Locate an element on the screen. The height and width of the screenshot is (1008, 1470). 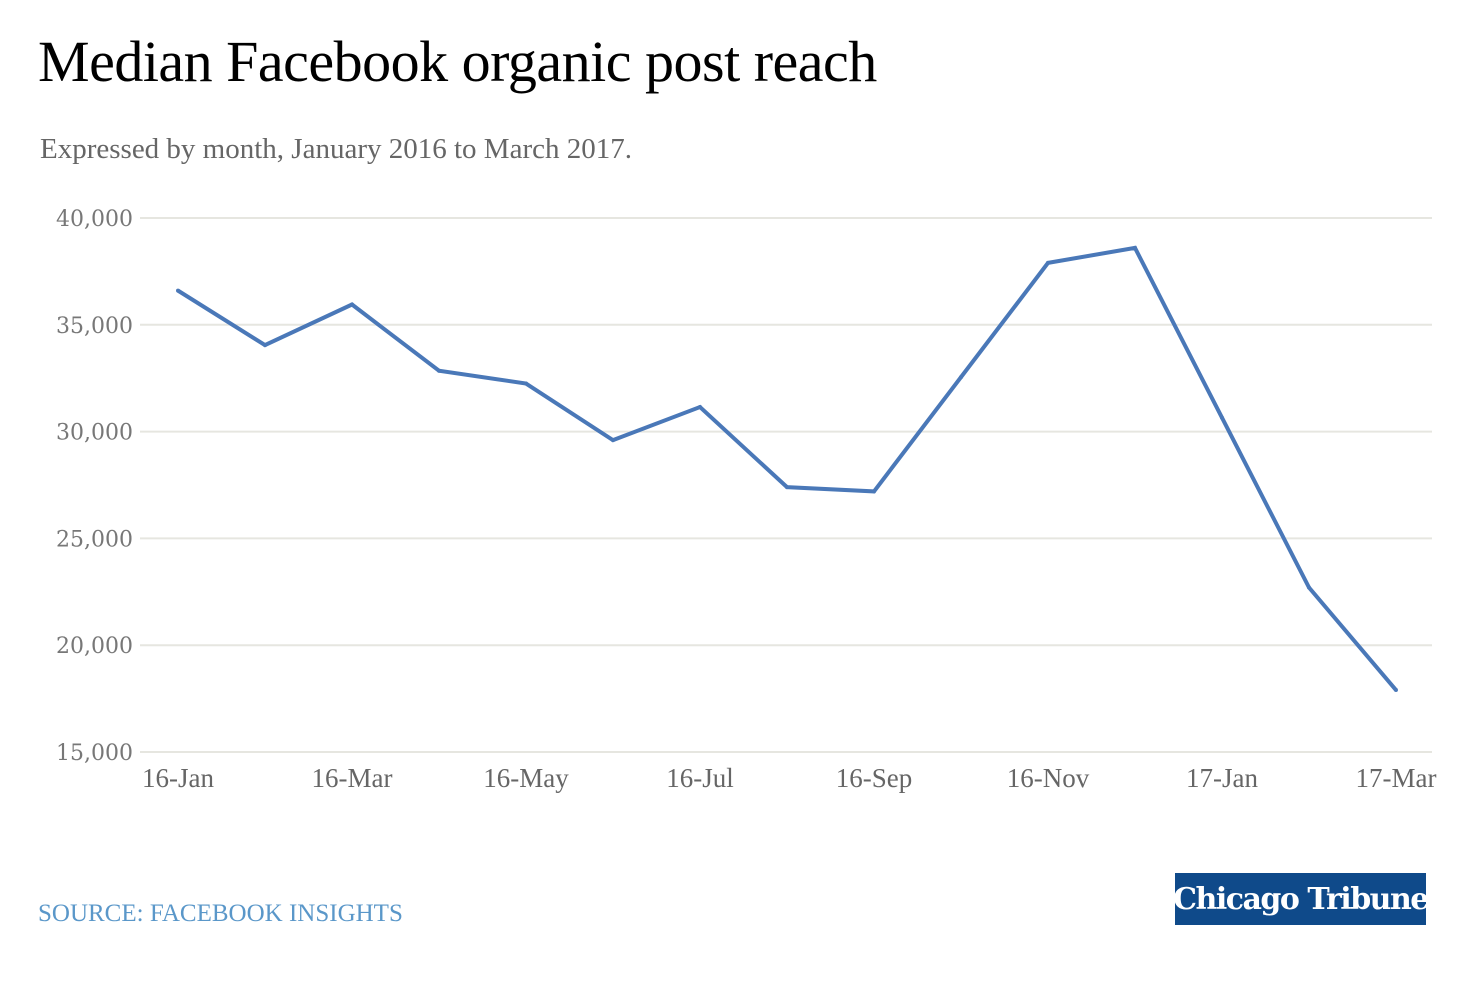
x-tick-label: 16-Mar is located at coordinates (352, 778).